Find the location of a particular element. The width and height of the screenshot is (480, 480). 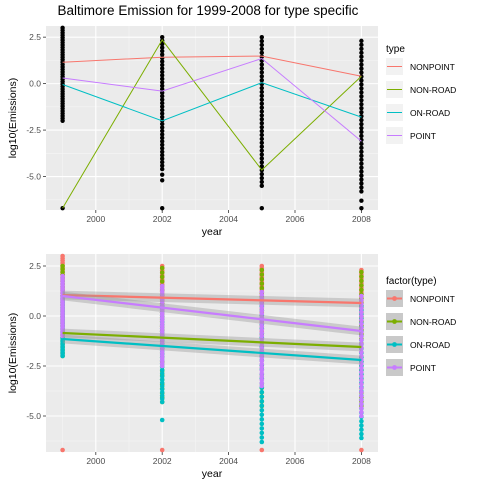

legend-label-nonpoint: NONPOINT is located at coordinates (432, 67).